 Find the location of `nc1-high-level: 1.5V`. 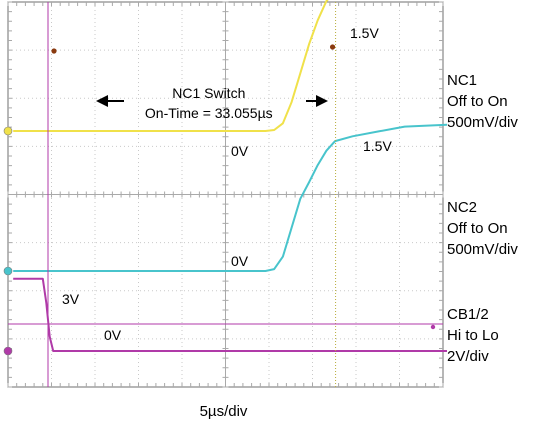

nc1-high-level: 1.5V is located at coordinates (364, 33).